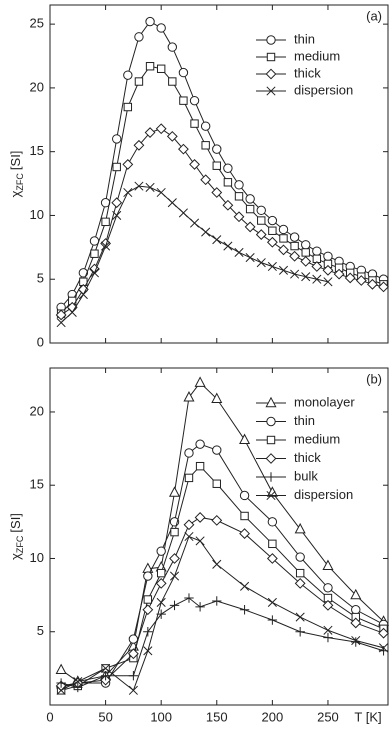 This screenshot has width=392, height=729. I want to click on y-tick-label: 0, so click(40, 341).